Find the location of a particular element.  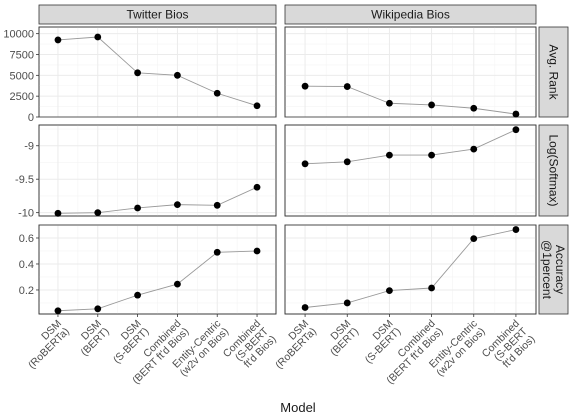

panel-r1-c1 is located at coordinates (410, 170).